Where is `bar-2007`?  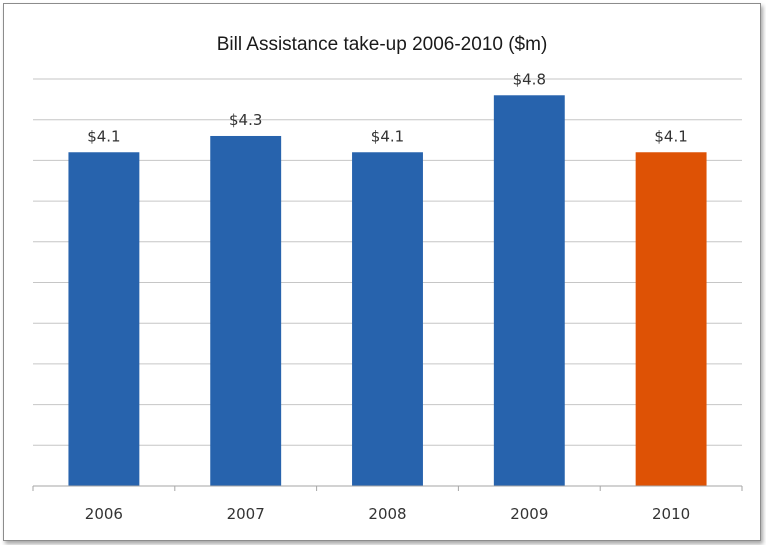 bar-2007 is located at coordinates (246, 311).